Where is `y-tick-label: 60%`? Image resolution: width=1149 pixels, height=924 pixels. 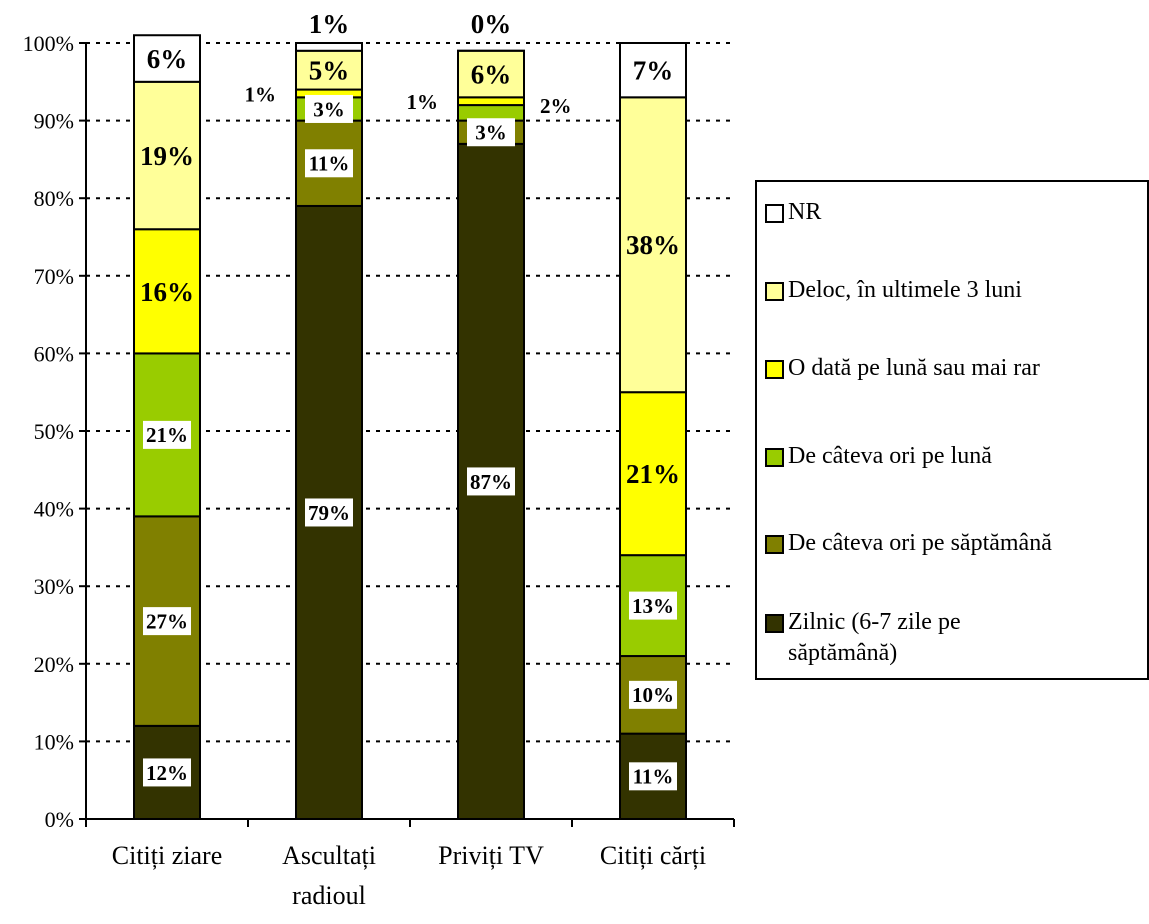
y-tick-label: 60% is located at coordinates (54, 353).